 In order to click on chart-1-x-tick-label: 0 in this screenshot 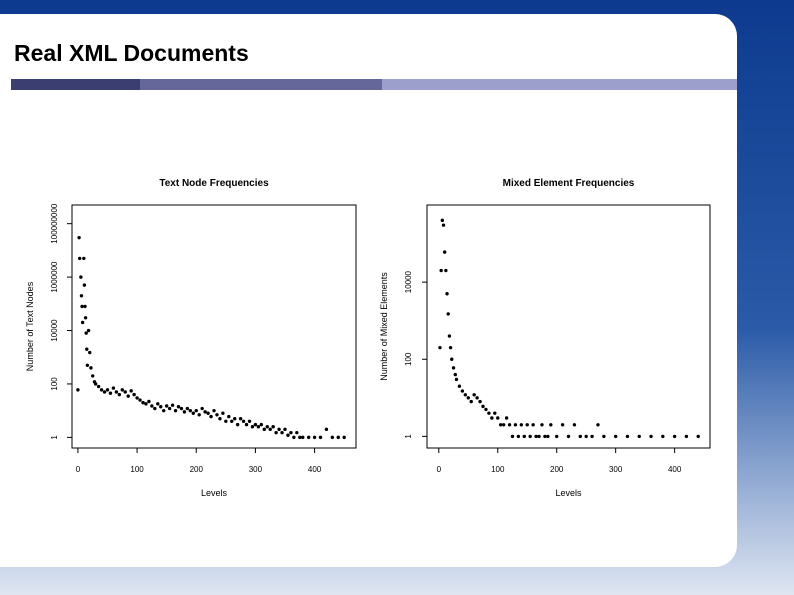, I will do `click(78, 469)`.